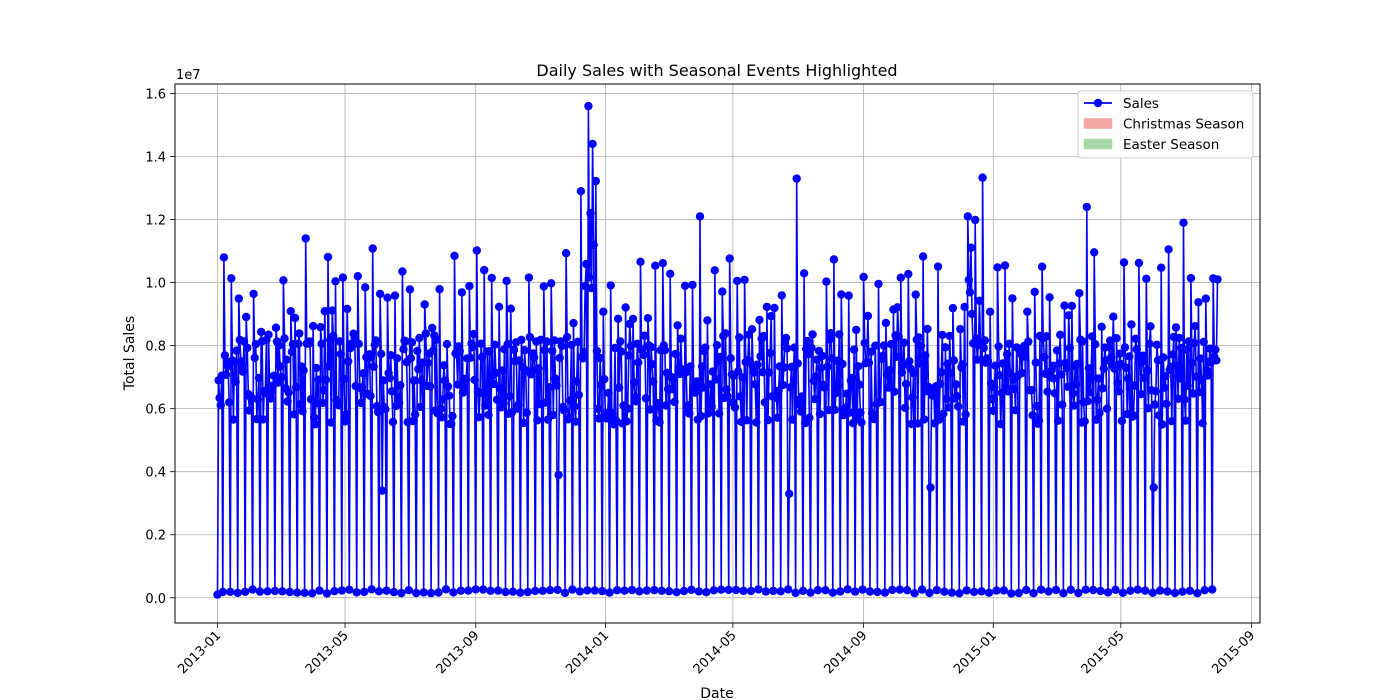 The width and height of the screenshot is (1400, 700). I want to click on y-axis-title: Total Sales, so click(130, 353).